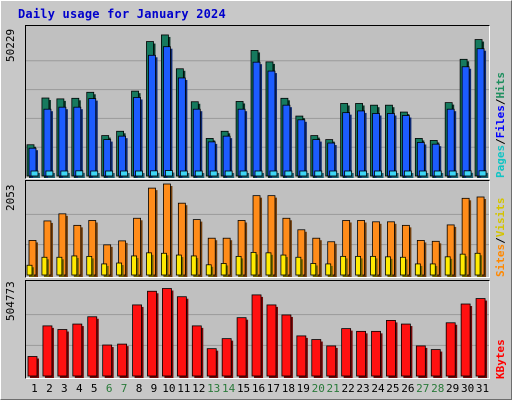 The image size is (512, 400). Describe the element at coordinates (482, 388) in the screenshot. I see `x-tick-label: 31` at that location.